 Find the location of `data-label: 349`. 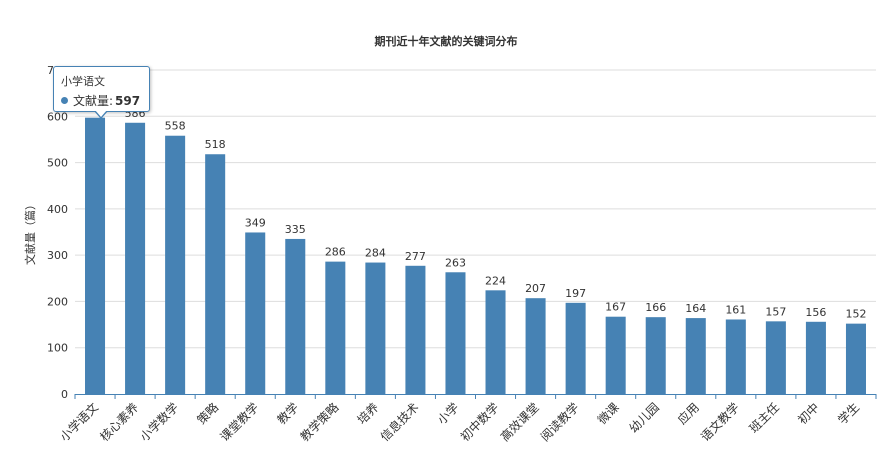

data-label: 349 is located at coordinates (255, 222).